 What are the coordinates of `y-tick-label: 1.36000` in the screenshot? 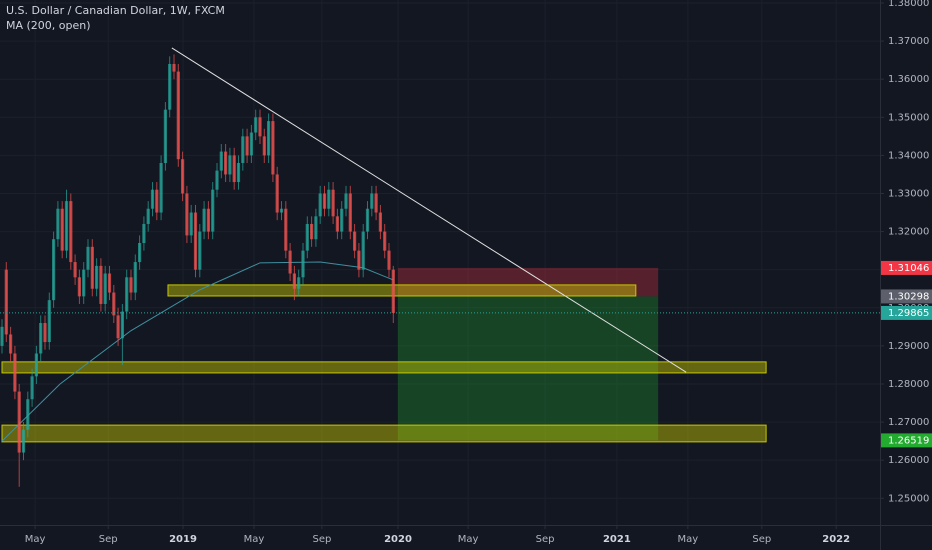 It's located at (908, 79).